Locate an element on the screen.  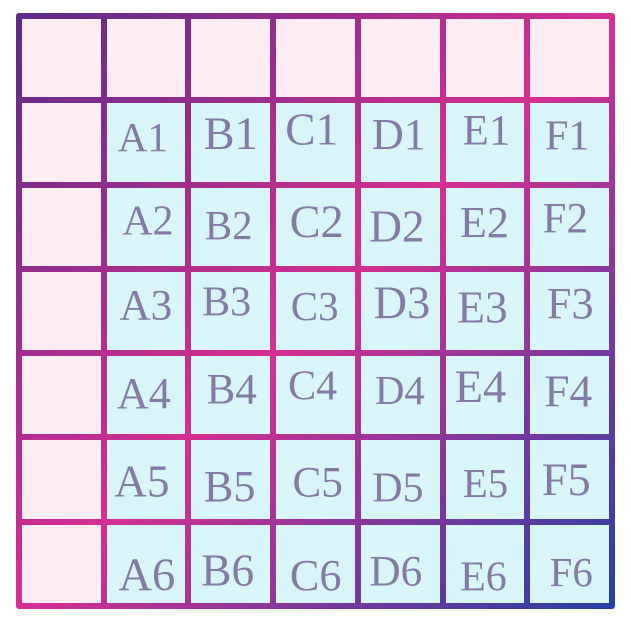
grid-cell-D2: D2 is located at coordinates (400, 226).